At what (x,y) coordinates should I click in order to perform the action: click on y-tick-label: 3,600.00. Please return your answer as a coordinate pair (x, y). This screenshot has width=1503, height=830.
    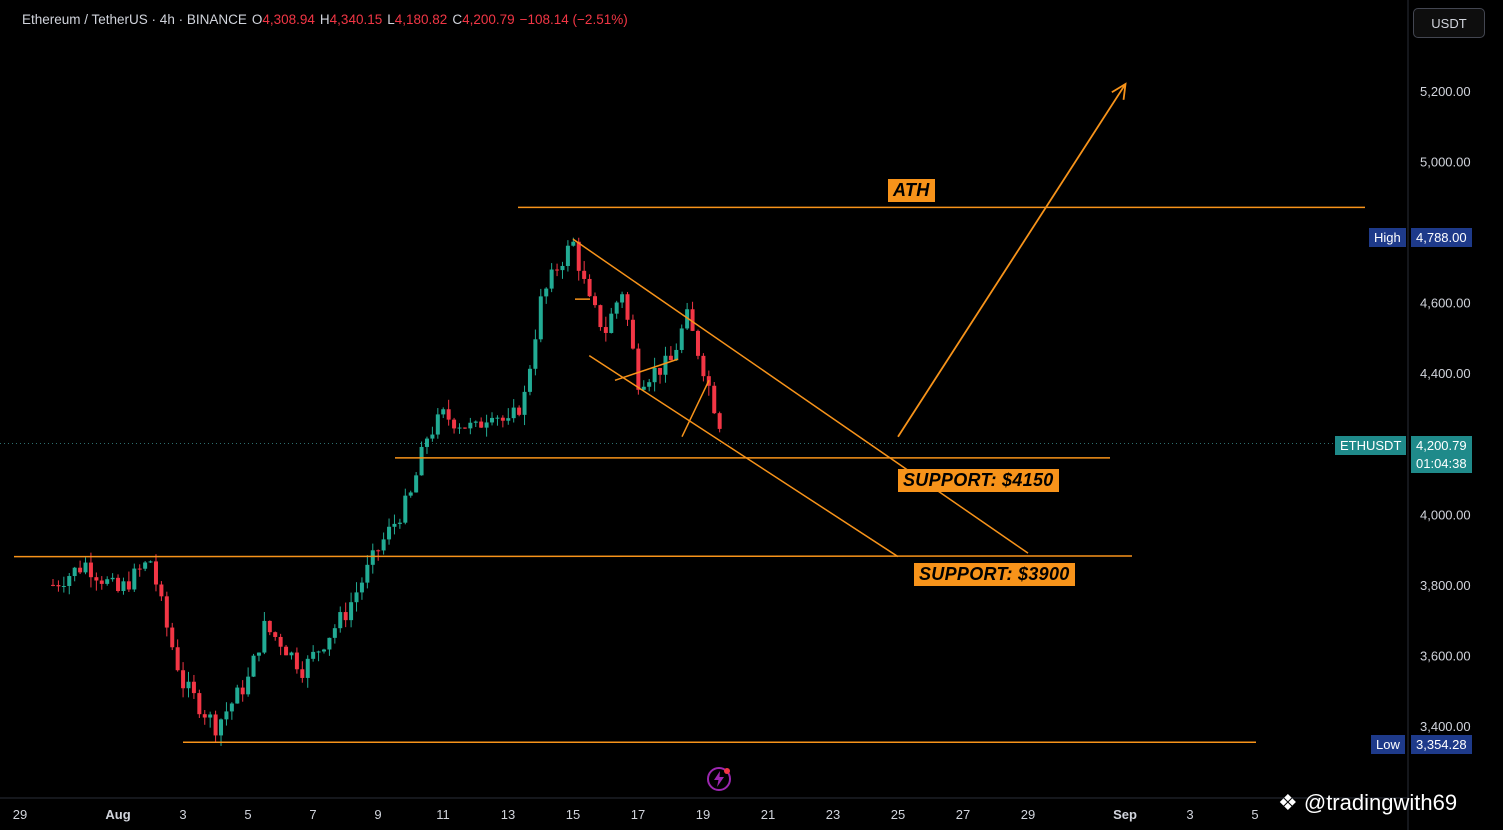
    Looking at the image, I should click on (1445, 655).